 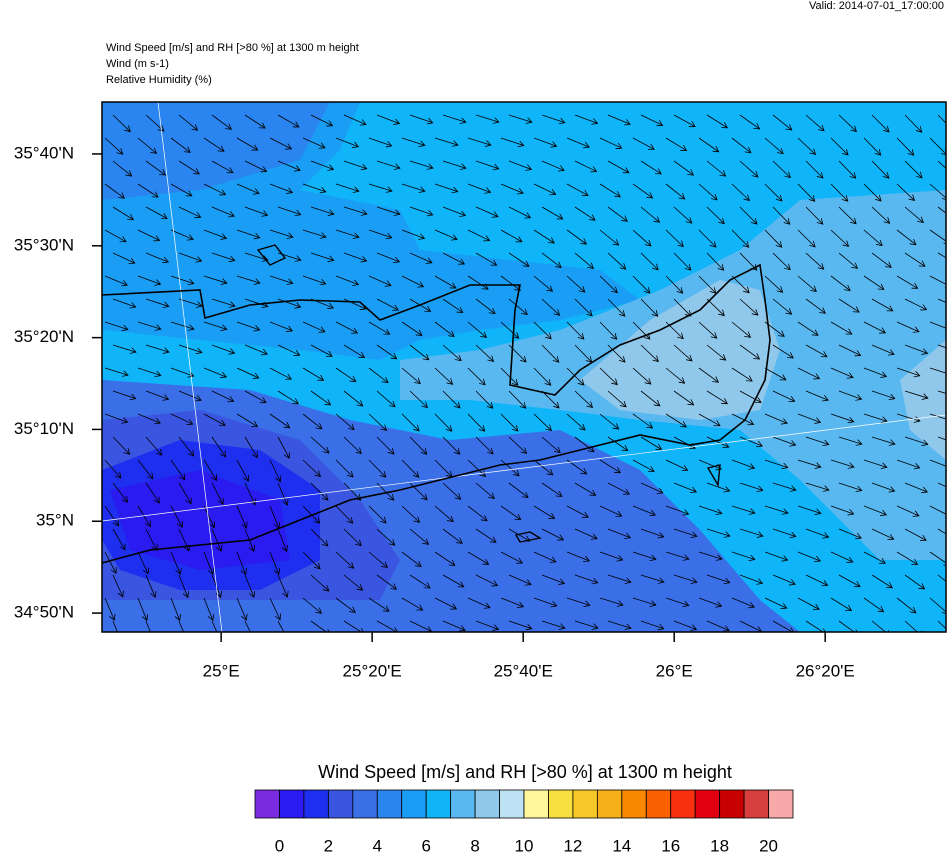 I want to click on x-tick-label: 25°E, so click(x=221, y=670).